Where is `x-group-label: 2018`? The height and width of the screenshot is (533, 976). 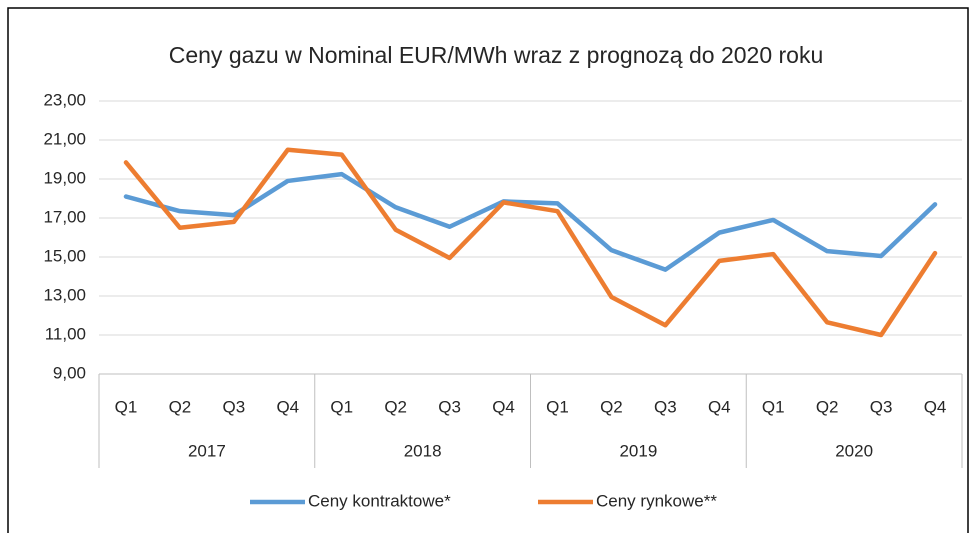 x-group-label: 2018 is located at coordinates (423, 450).